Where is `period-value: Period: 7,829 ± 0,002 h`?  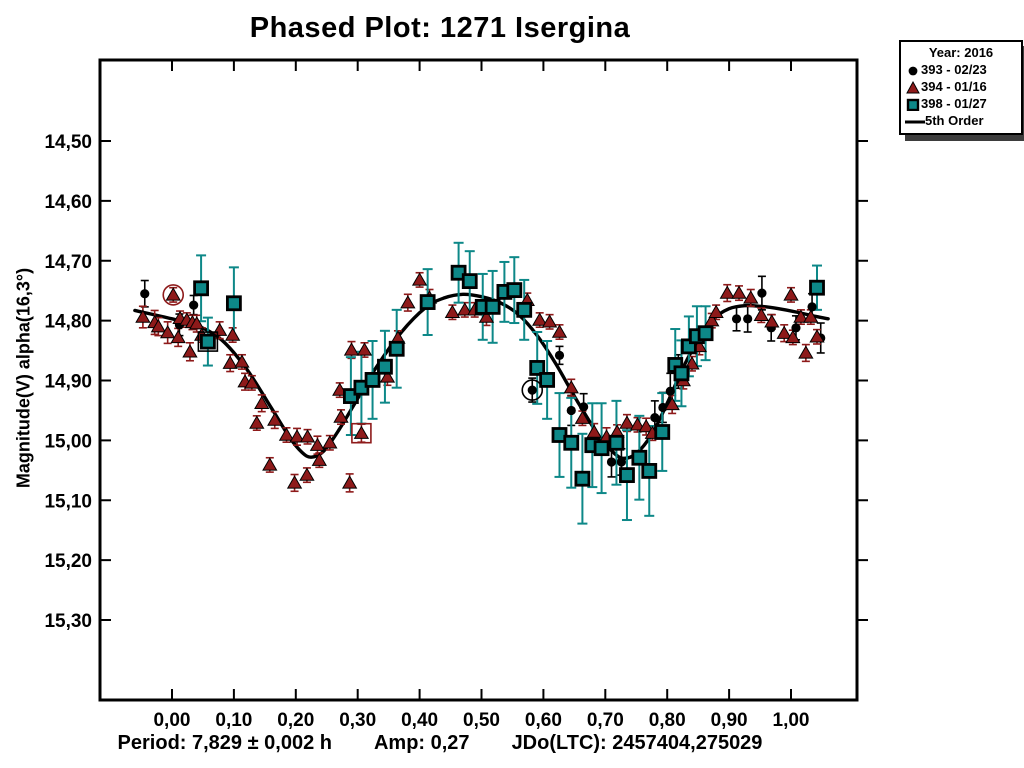
period-value: Period: 7,829 ± 0,002 h is located at coordinates (224, 743).